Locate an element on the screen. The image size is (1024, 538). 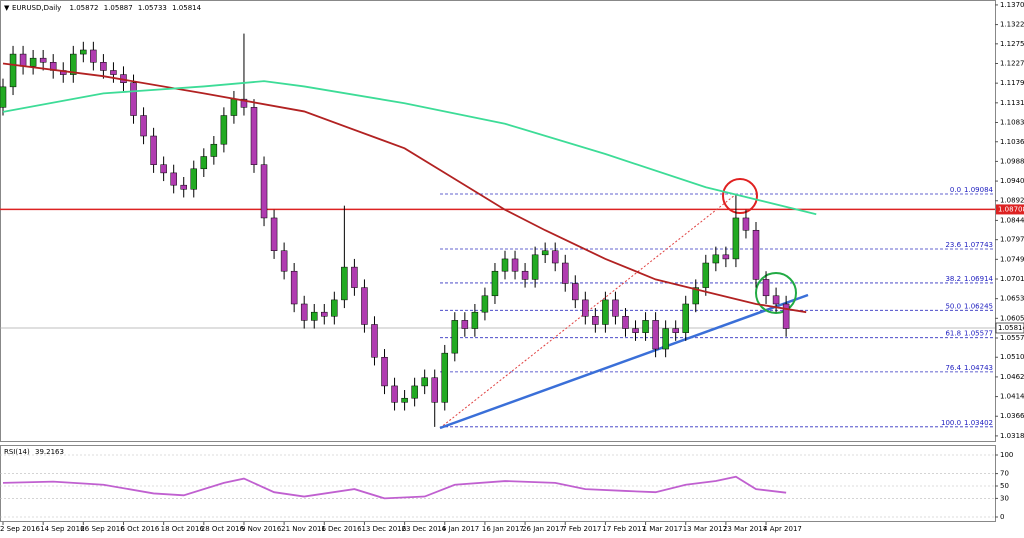
x-tick-label: 4 Apr 2017 is located at coordinates (782, 529).